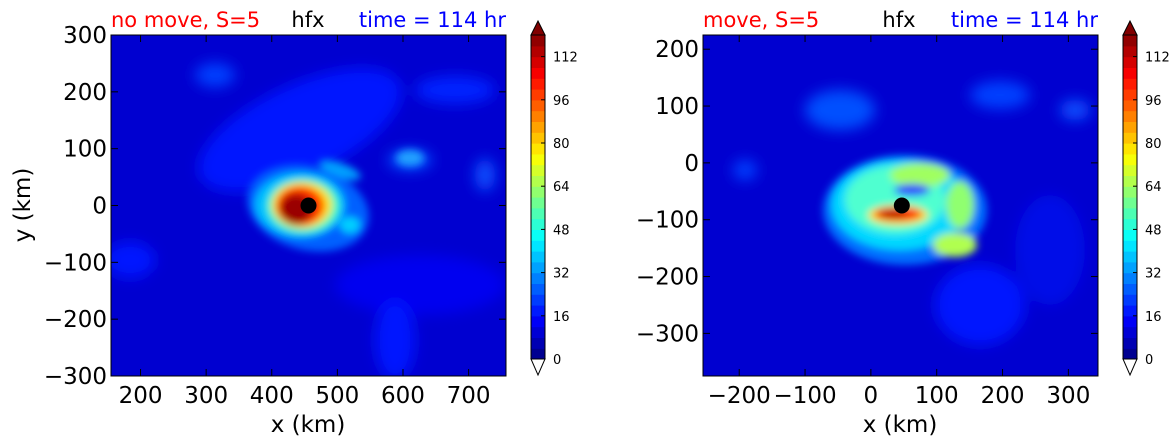  Describe the element at coordinates (554, 198) in the screenshot. I see `colorbar: 0 16 32 48 64 80 96 112` at that location.